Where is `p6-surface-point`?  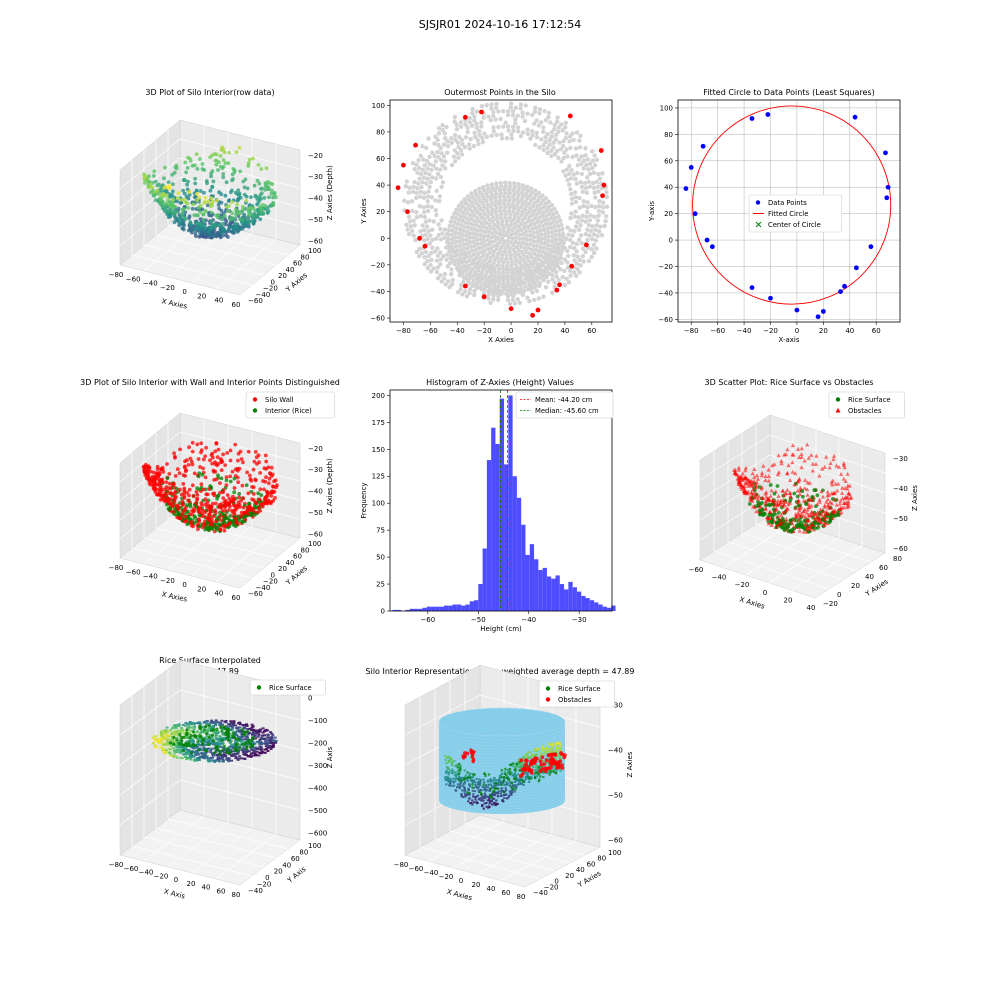
p6-surface-point is located at coordinates (758, 505).